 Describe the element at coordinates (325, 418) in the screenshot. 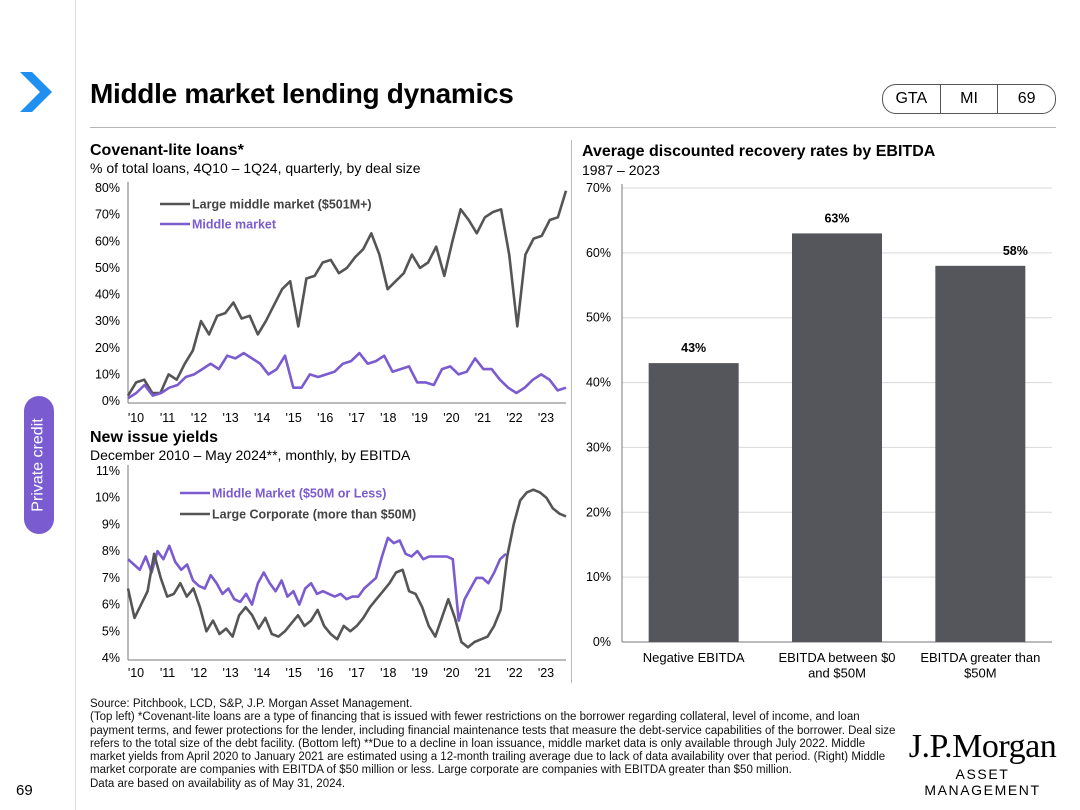

I see `cov-xtick: '16` at that location.